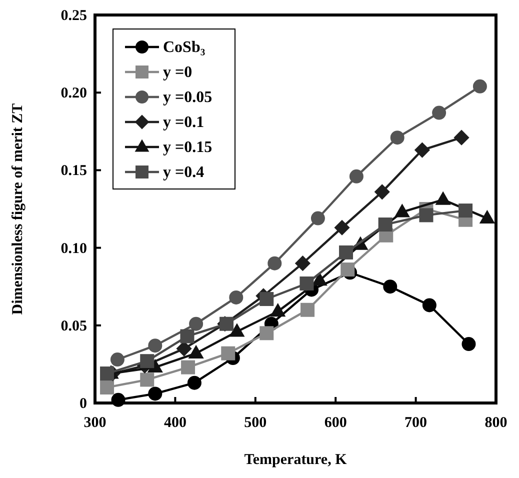  What do you see at coordinates (296, 460) in the screenshot?
I see `x-axis-title: Temperature, K` at bounding box center [296, 460].